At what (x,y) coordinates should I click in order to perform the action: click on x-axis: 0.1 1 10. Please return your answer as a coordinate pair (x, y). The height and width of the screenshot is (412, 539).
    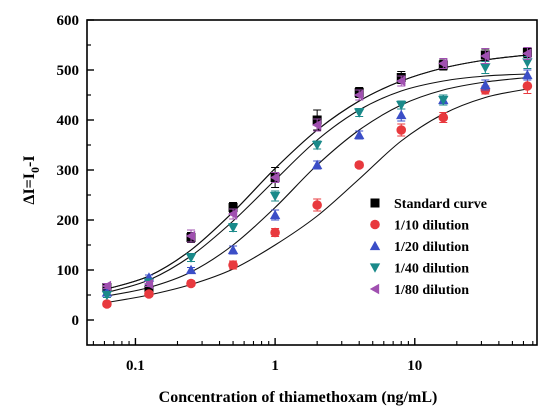
    Looking at the image, I should click on (313, 356).